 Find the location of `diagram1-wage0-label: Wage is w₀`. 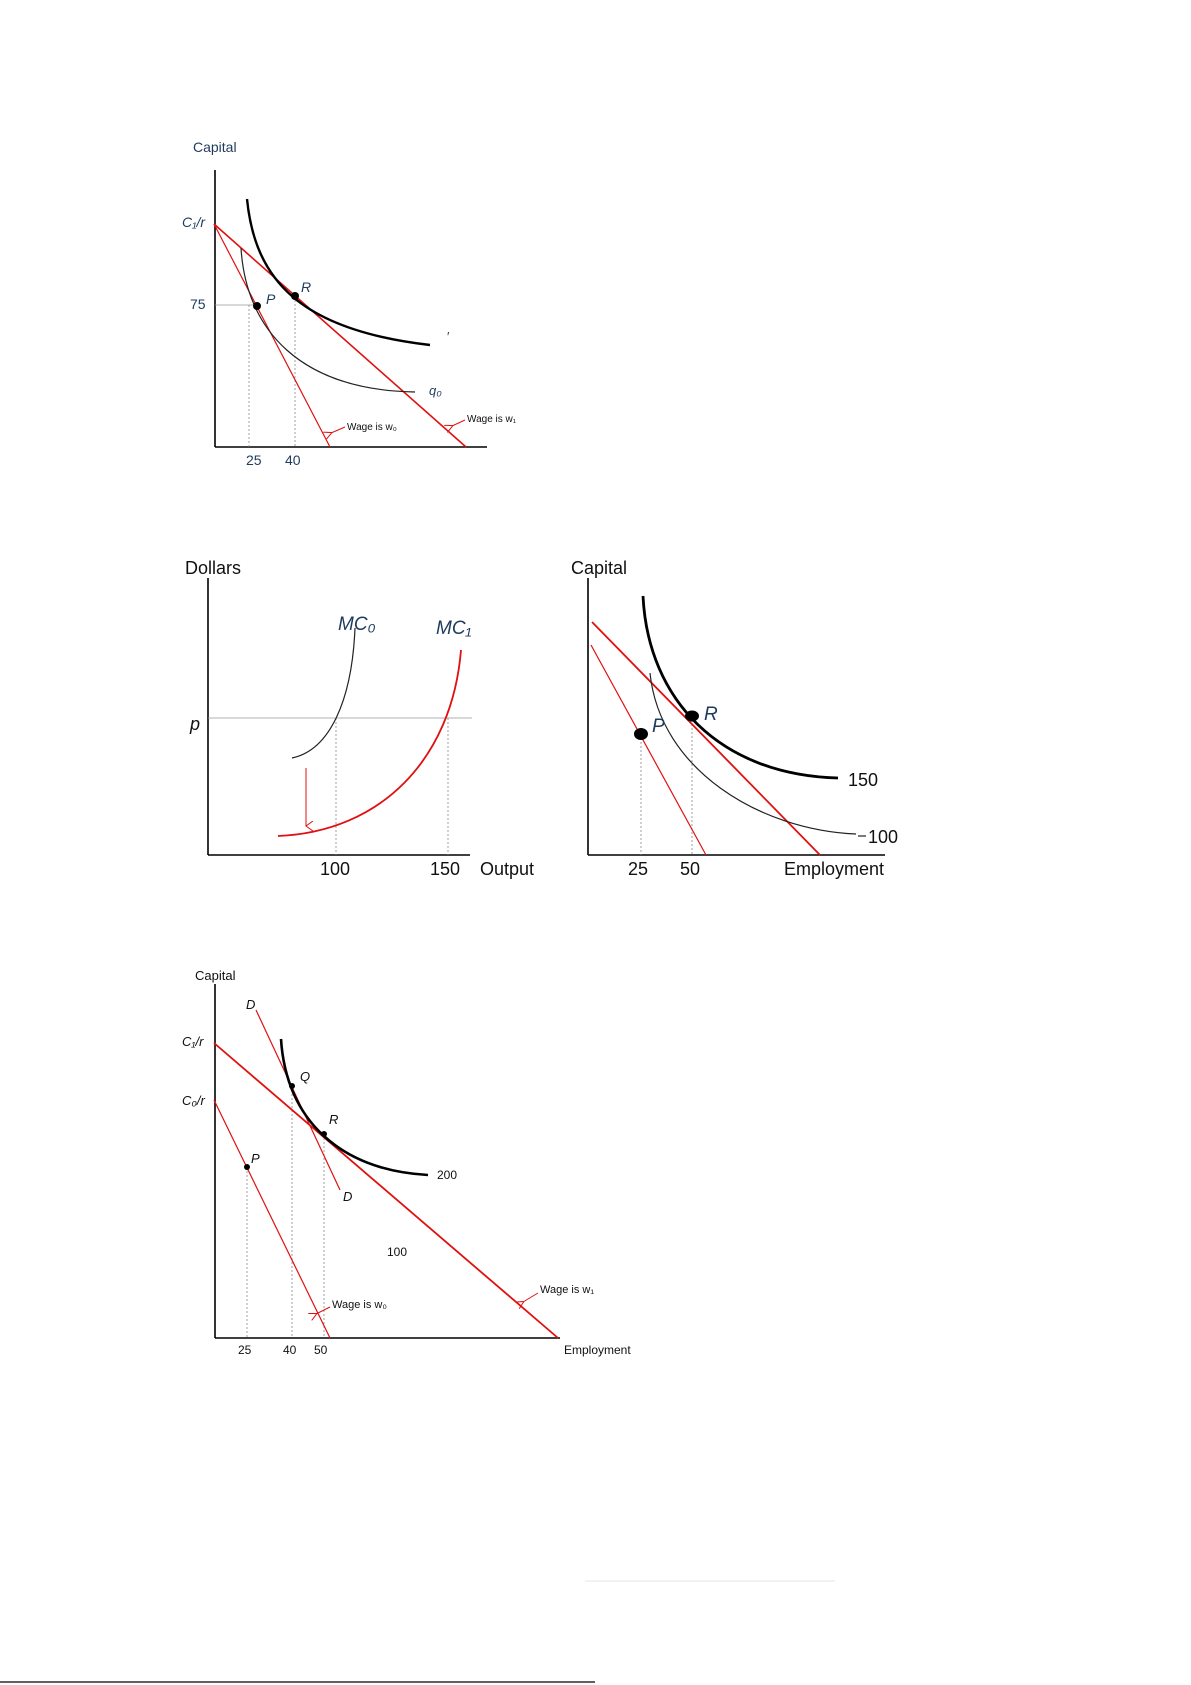

diagram1-wage0-label: Wage is w₀ is located at coordinates (372, 427).